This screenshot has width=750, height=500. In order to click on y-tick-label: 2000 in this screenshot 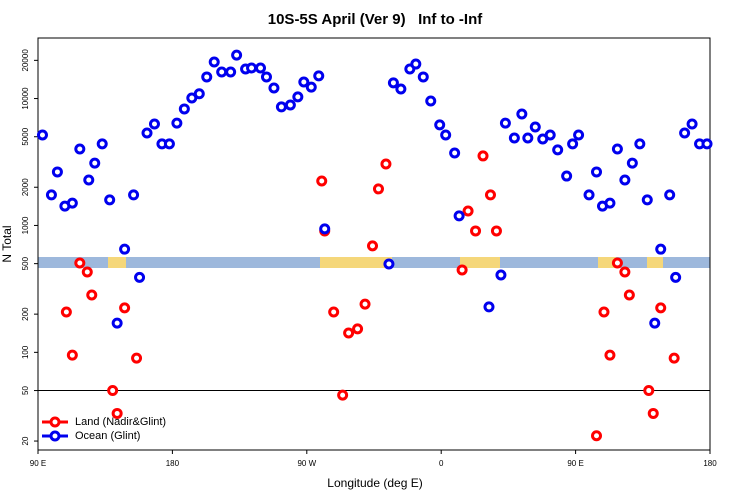, I will do `click(25, 187)`.